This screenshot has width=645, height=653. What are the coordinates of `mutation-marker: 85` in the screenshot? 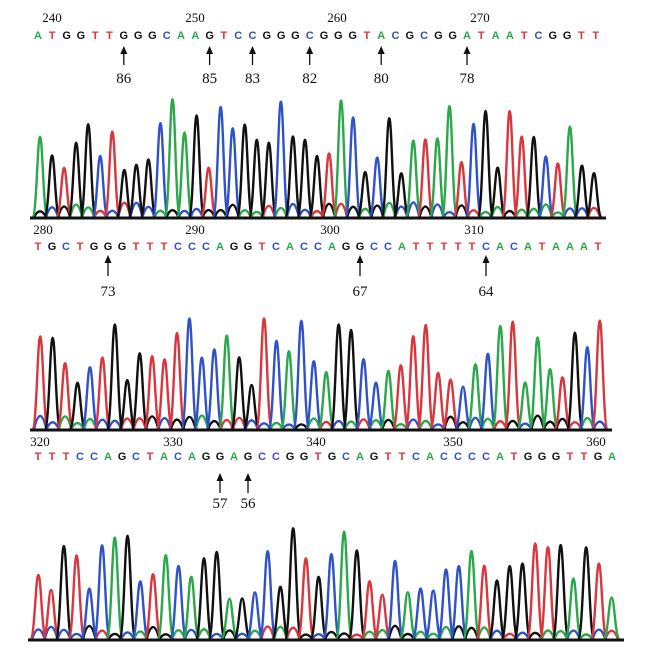 It's located at (209, 66).